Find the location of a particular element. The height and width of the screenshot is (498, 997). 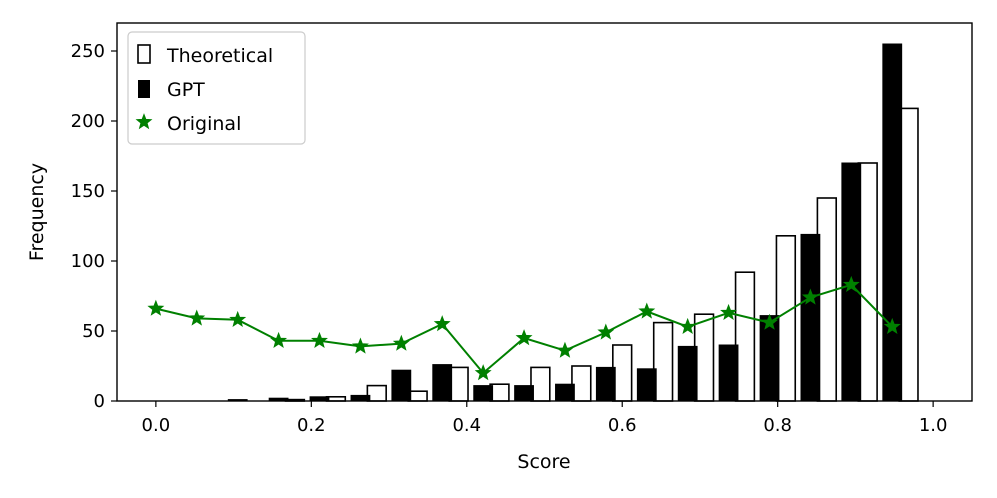

legend-gpt-swatch is located at coordinates (144, 89).